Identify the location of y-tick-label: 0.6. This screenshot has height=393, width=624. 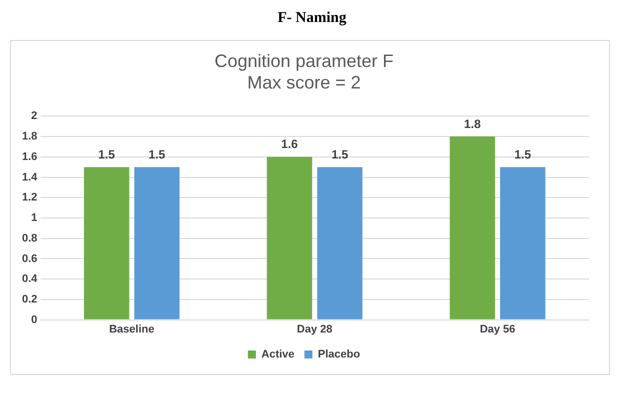
(30, 258).